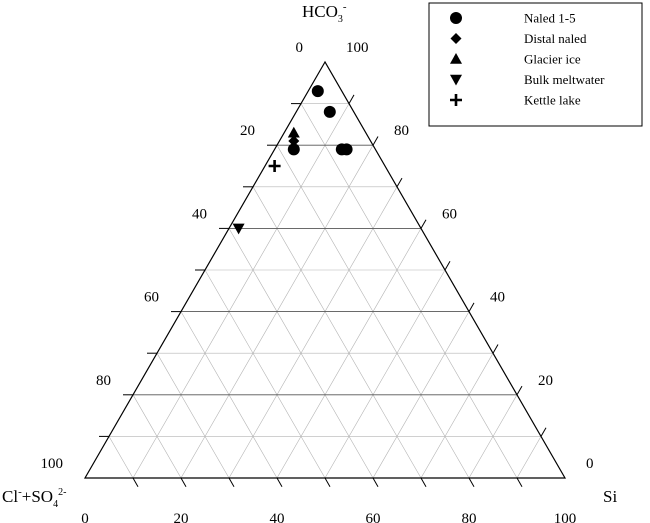  I want to click on tick-label-bottom: 100, so click(565, 517).